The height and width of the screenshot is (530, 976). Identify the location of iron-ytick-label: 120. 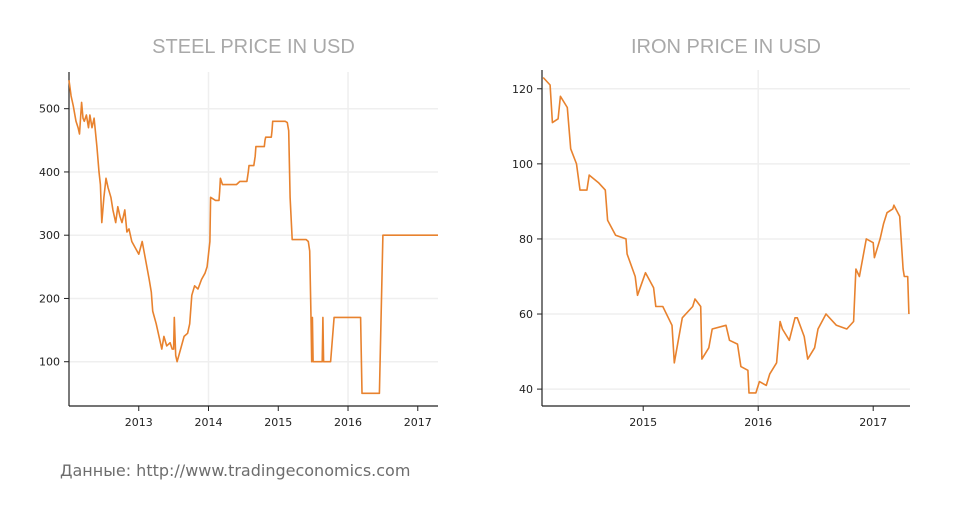
(522, 89).